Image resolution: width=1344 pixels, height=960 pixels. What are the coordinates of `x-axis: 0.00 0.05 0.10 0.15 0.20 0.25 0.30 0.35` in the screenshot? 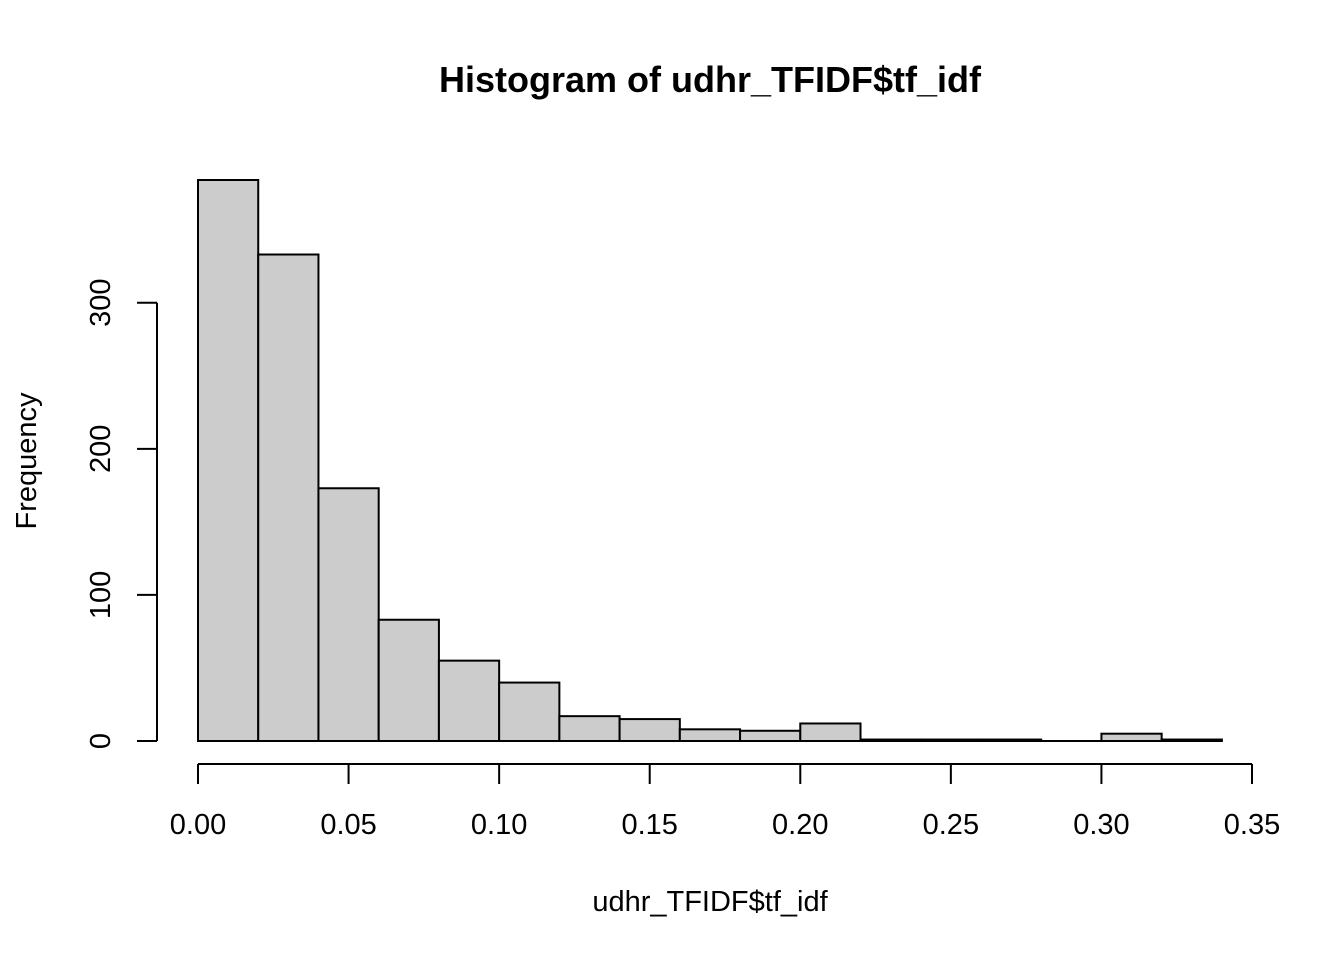 It's located at (725, 802).